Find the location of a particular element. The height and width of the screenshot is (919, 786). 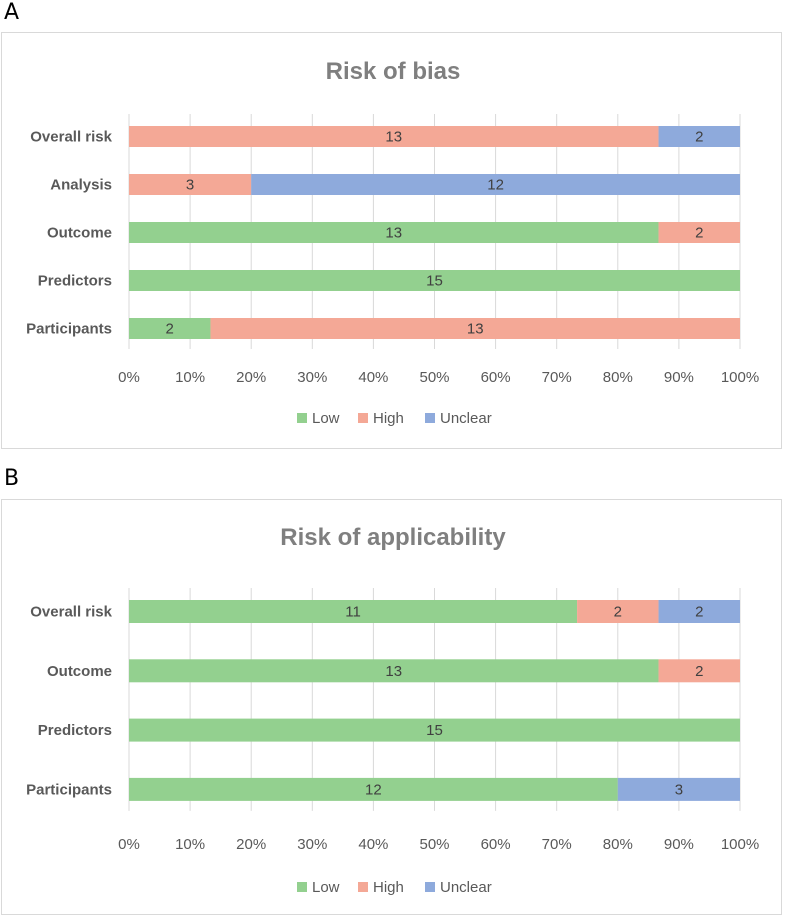

panel-label-b: B is located at coordinates (12, 478).